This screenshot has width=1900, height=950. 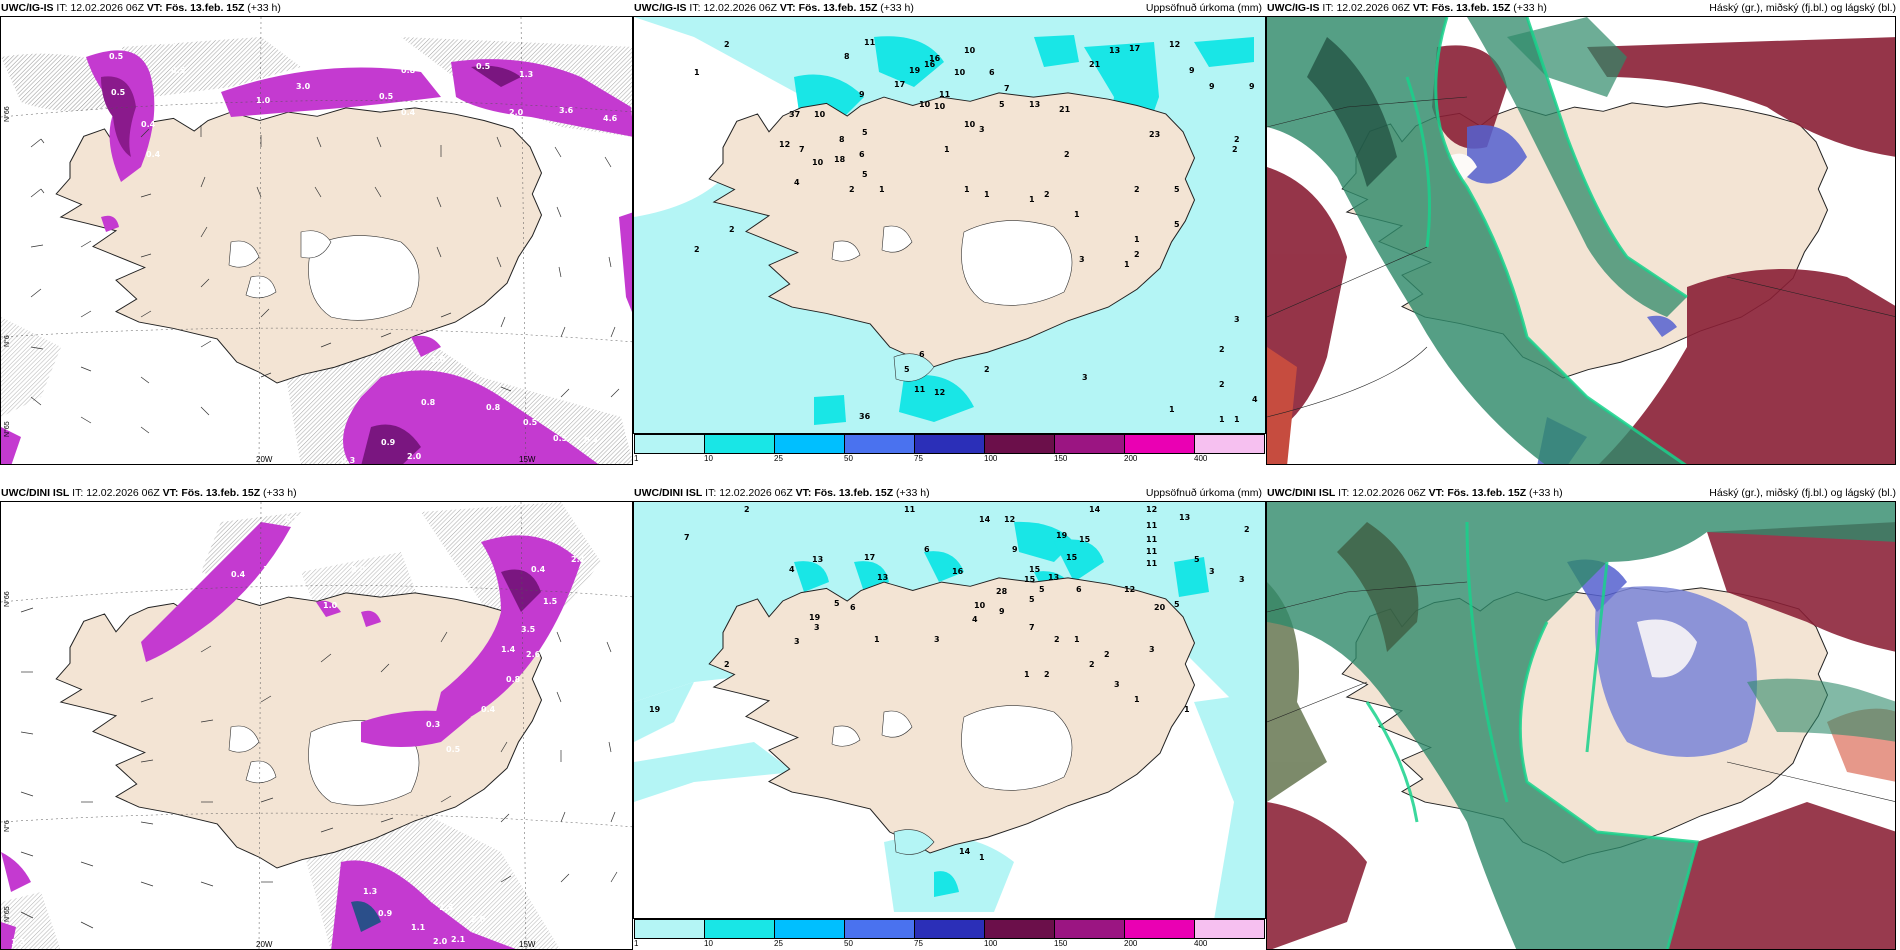 I want to click on value-label: 0.6, so click(x=170, y=42).